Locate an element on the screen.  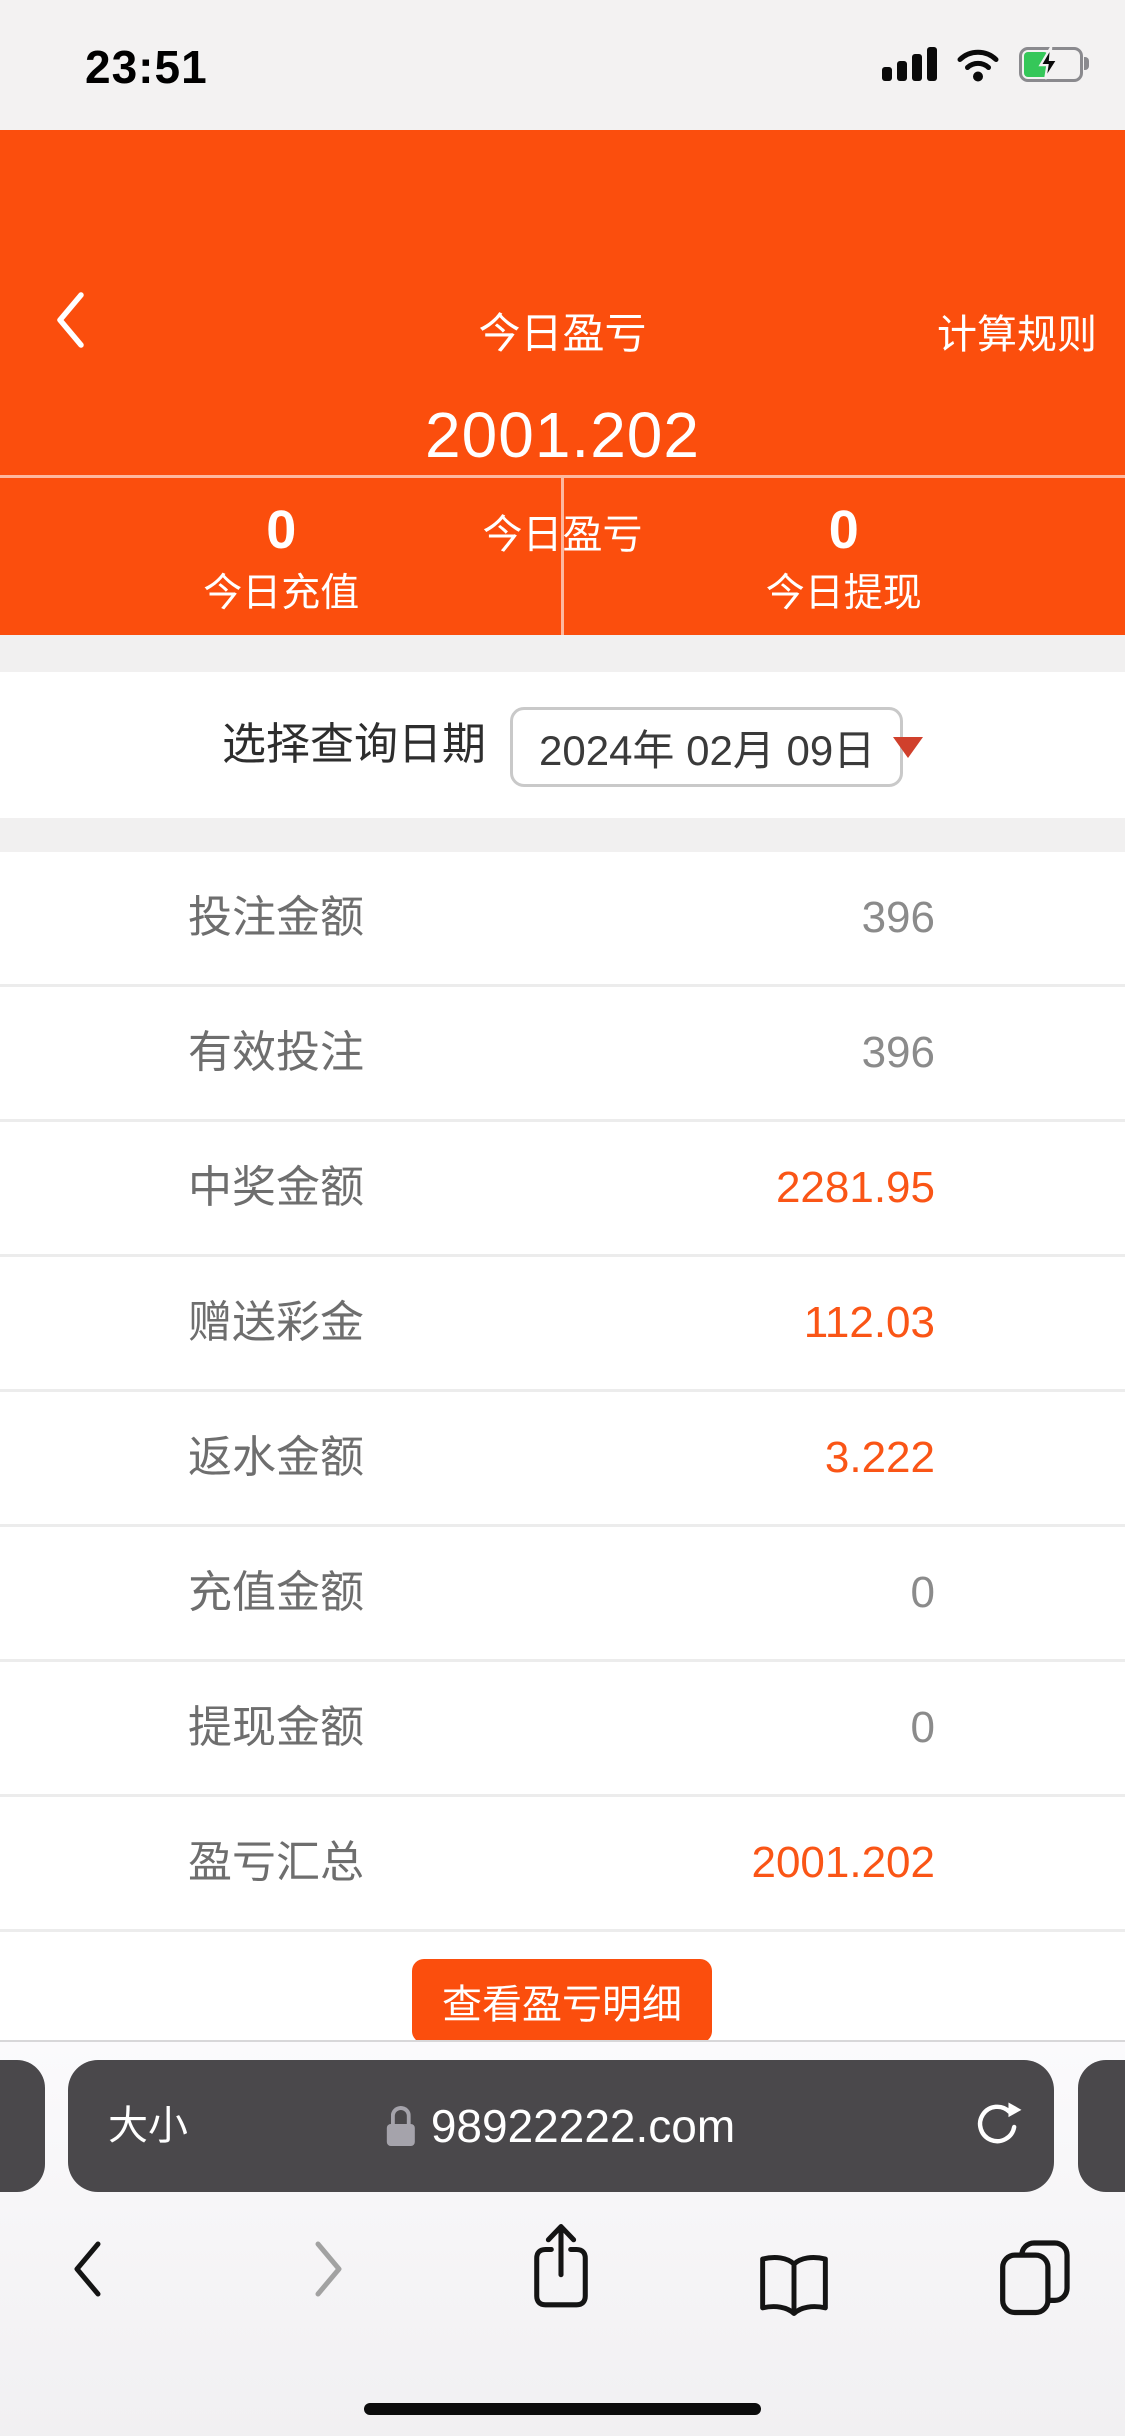
share-up-arrow-icon is located at coordinates (561, 2266).